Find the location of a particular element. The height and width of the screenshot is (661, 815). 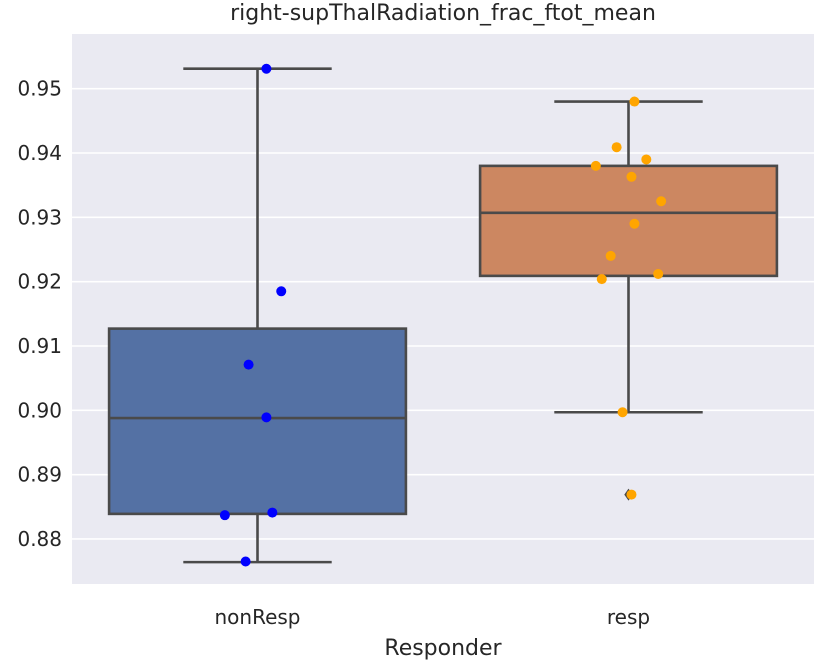

chart-title: right-supThalRadiation_frac_ftot_mean is located at coordinates (443, 13).